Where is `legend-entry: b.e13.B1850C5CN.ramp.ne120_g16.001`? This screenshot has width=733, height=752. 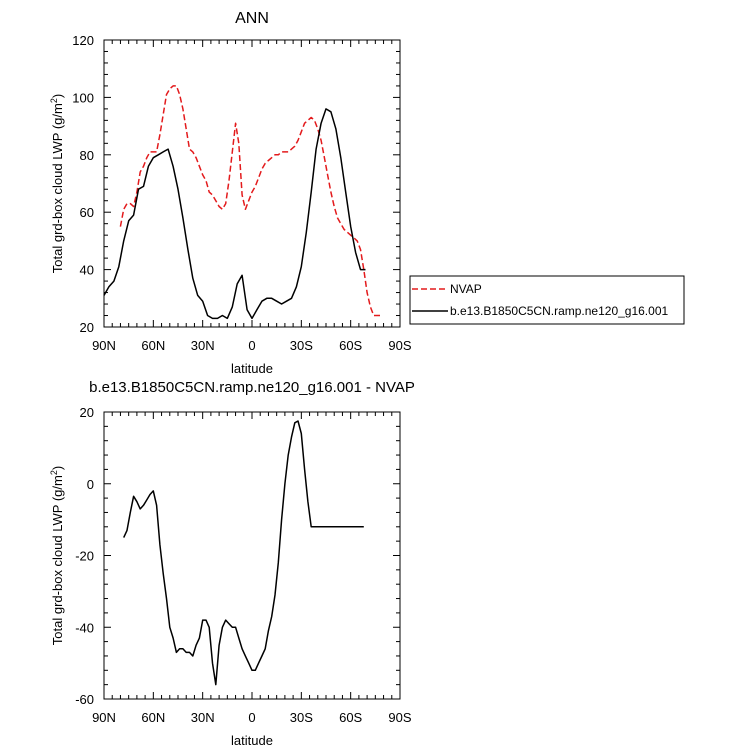 legend-entry: b.e13.B1850C5CN.ramp.ne120_g16.001 is located at coordinates (559, 311).